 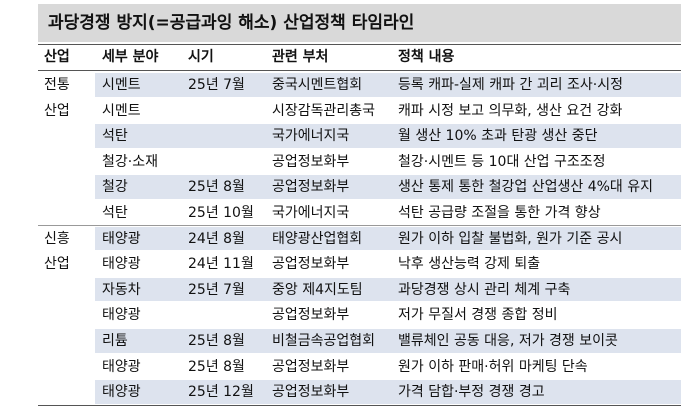 I want to click on column-header: 세부 분야, so click(x=130, y=57).